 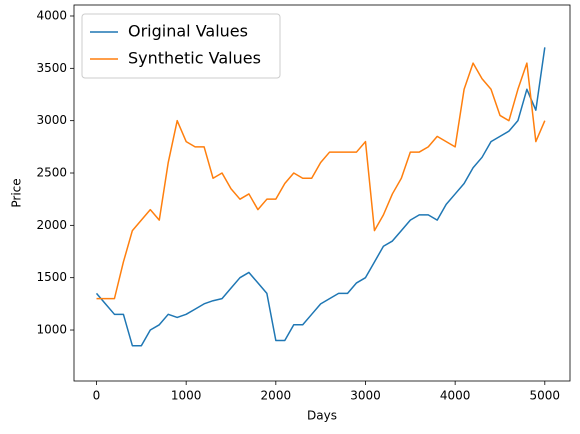 I want to click on y-tick-label: 1000, so click(x=51, y=330).